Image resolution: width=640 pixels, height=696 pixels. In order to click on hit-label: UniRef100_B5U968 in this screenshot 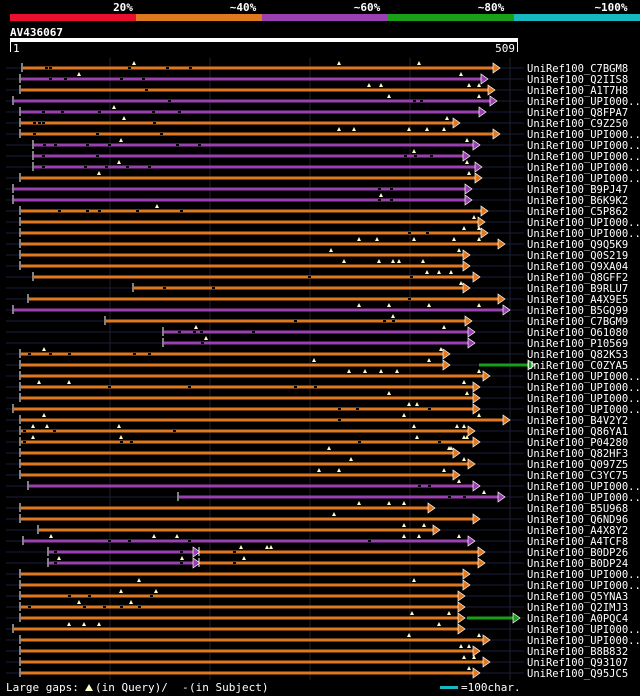, I will do `click(577, 509)`.